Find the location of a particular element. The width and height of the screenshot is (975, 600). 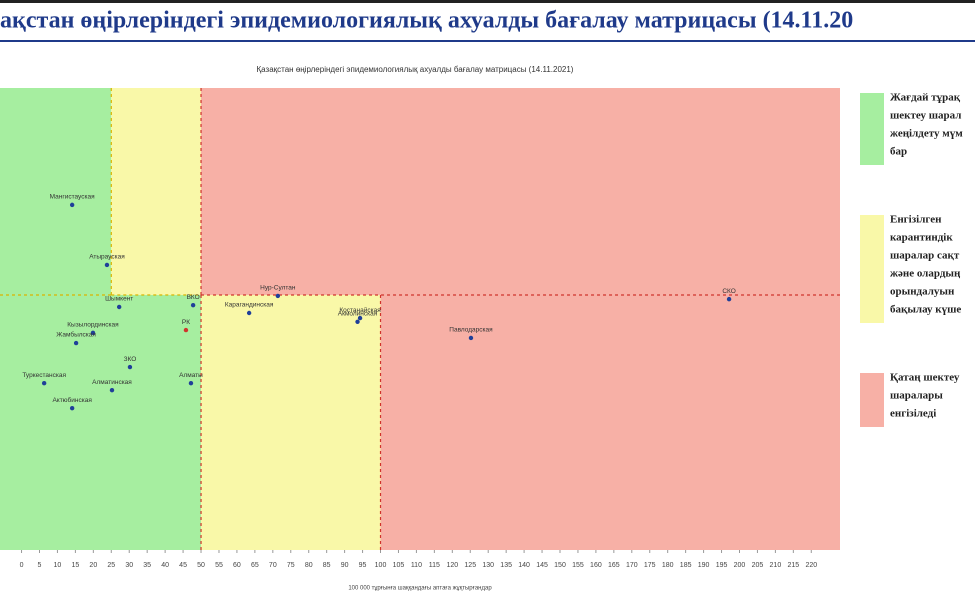

point-label: ВКО is located at coordinates (193, 297).